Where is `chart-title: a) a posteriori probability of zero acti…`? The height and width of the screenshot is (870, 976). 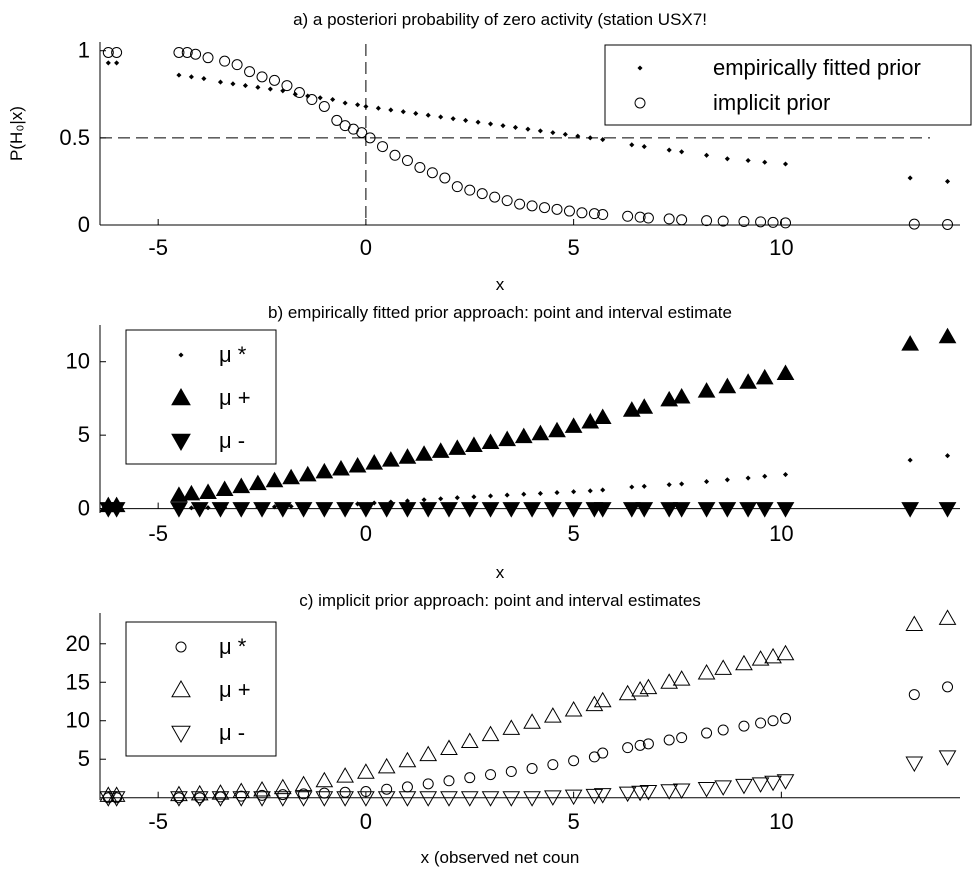 chart-title: a) a posteriori probability of zero acti… is located at coordinates (500, 19).